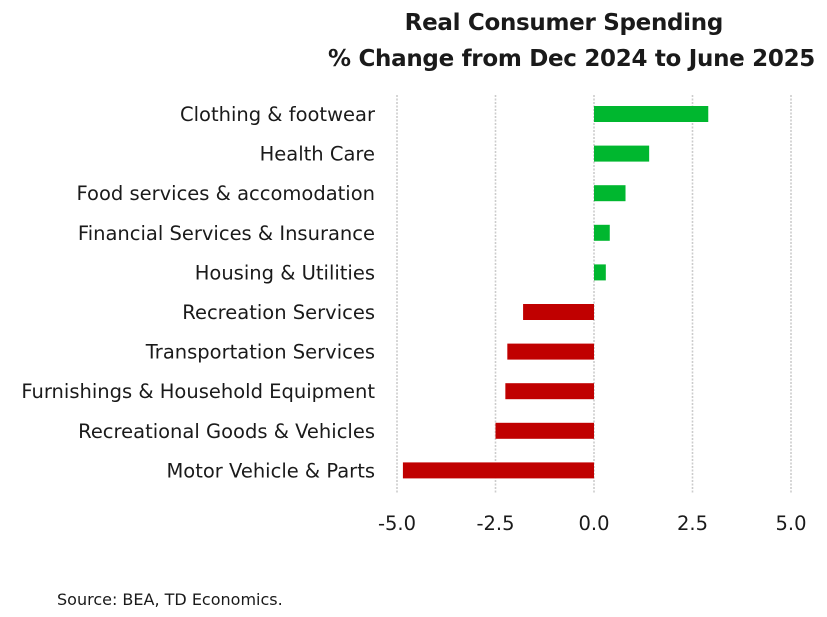  What do you see at coordinates (270, 470) in the screenshot?
I see `category-label: Motor Vehicle & Parts` at bounding box center [270, 470].